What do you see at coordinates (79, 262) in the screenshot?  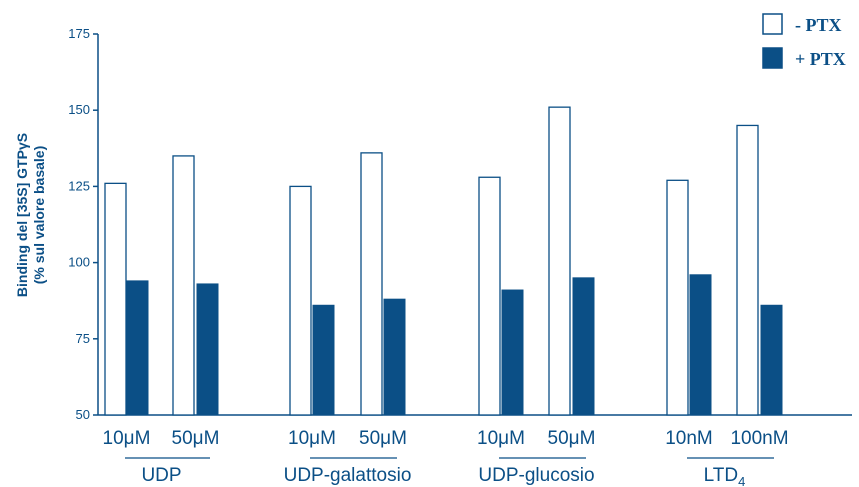 I see `y-tick-label: 100` at bounding box center [79, 262].